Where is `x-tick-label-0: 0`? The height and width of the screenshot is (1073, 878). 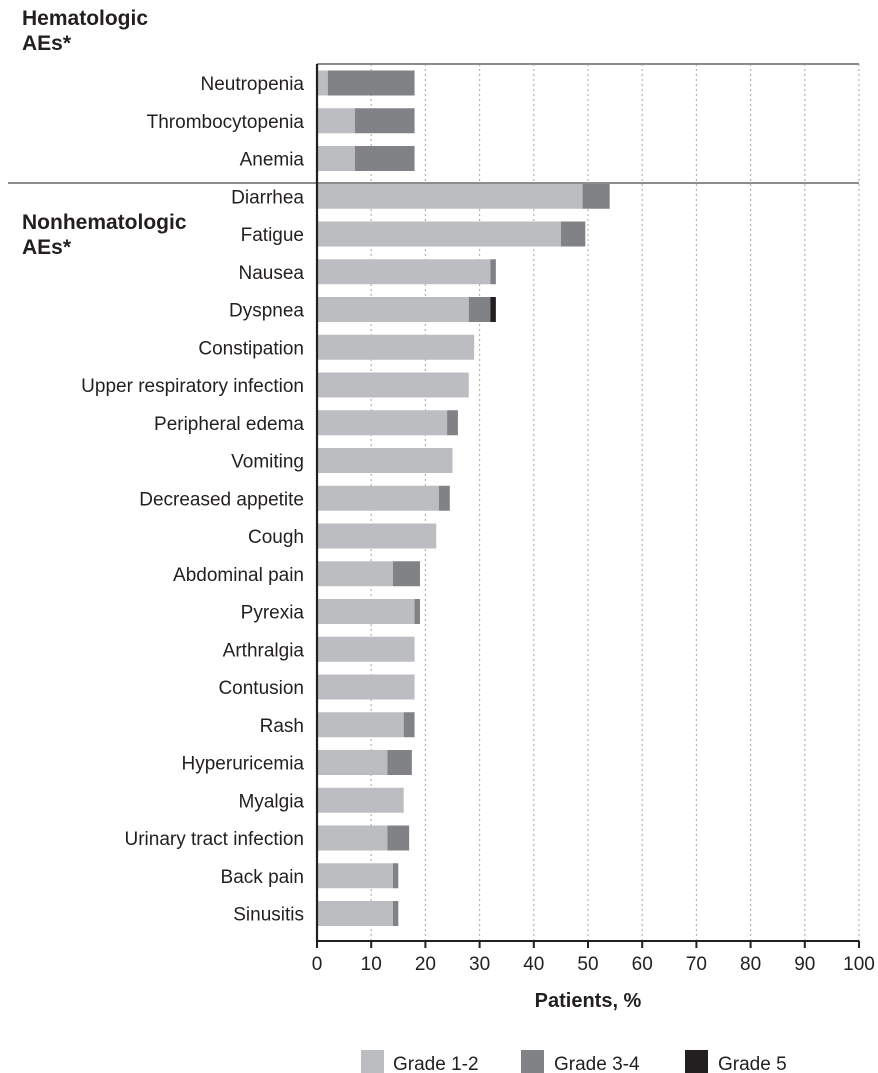 x-tick-label-0: 0 is located at coordinates (317, 964).